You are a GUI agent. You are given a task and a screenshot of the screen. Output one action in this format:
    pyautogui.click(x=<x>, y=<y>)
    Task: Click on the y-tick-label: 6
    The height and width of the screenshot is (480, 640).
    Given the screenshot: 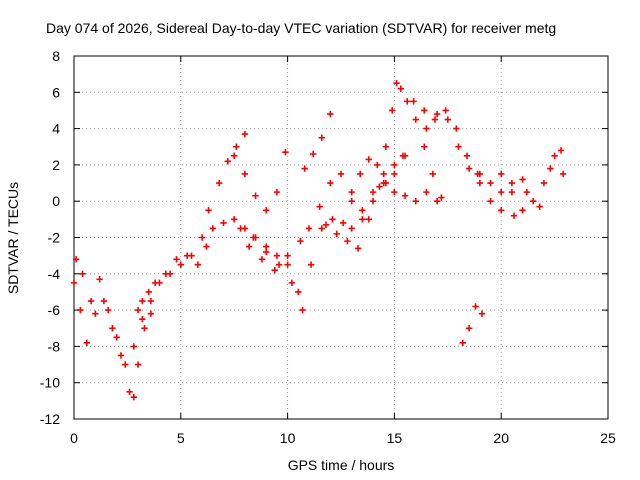 What is the action you would take?
    pyautogui.click(x=56, y=92)
    